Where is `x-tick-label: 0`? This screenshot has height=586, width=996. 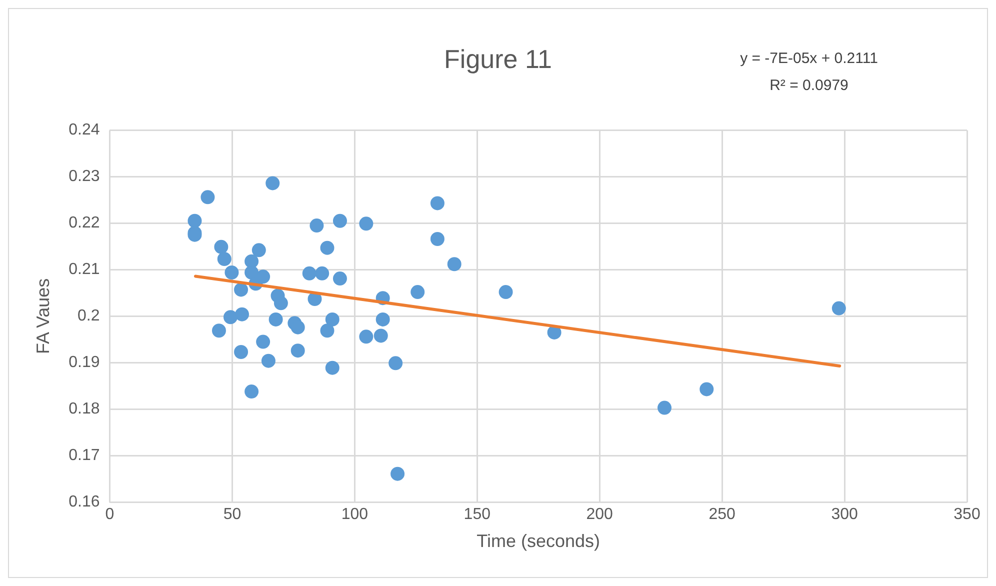 x-tick-label: 0 is located at coordinates (109, 515).